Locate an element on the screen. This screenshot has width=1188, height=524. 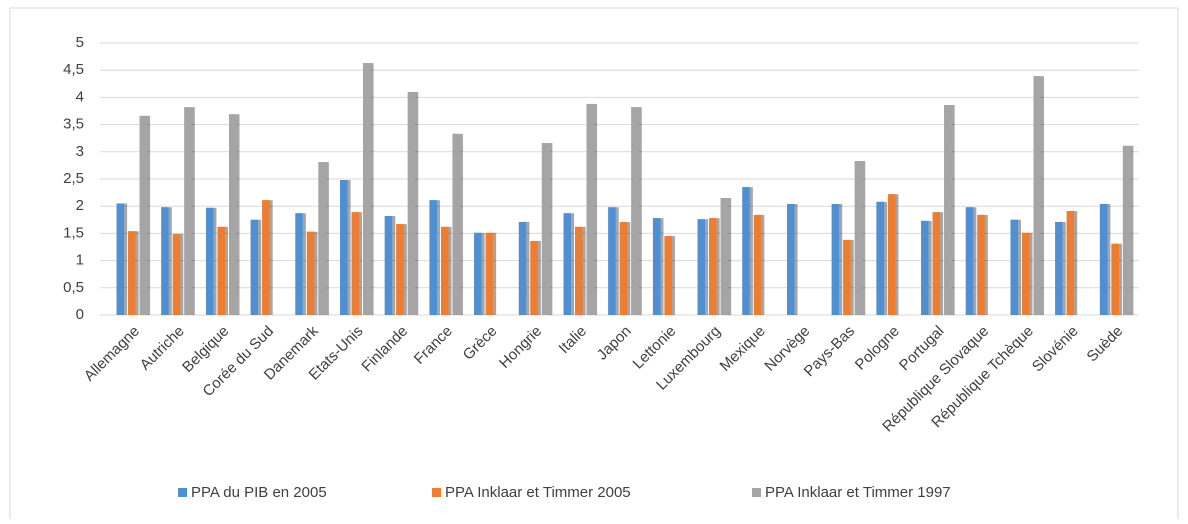
y-tick-label: 2 is located at coordinates (80, 205).